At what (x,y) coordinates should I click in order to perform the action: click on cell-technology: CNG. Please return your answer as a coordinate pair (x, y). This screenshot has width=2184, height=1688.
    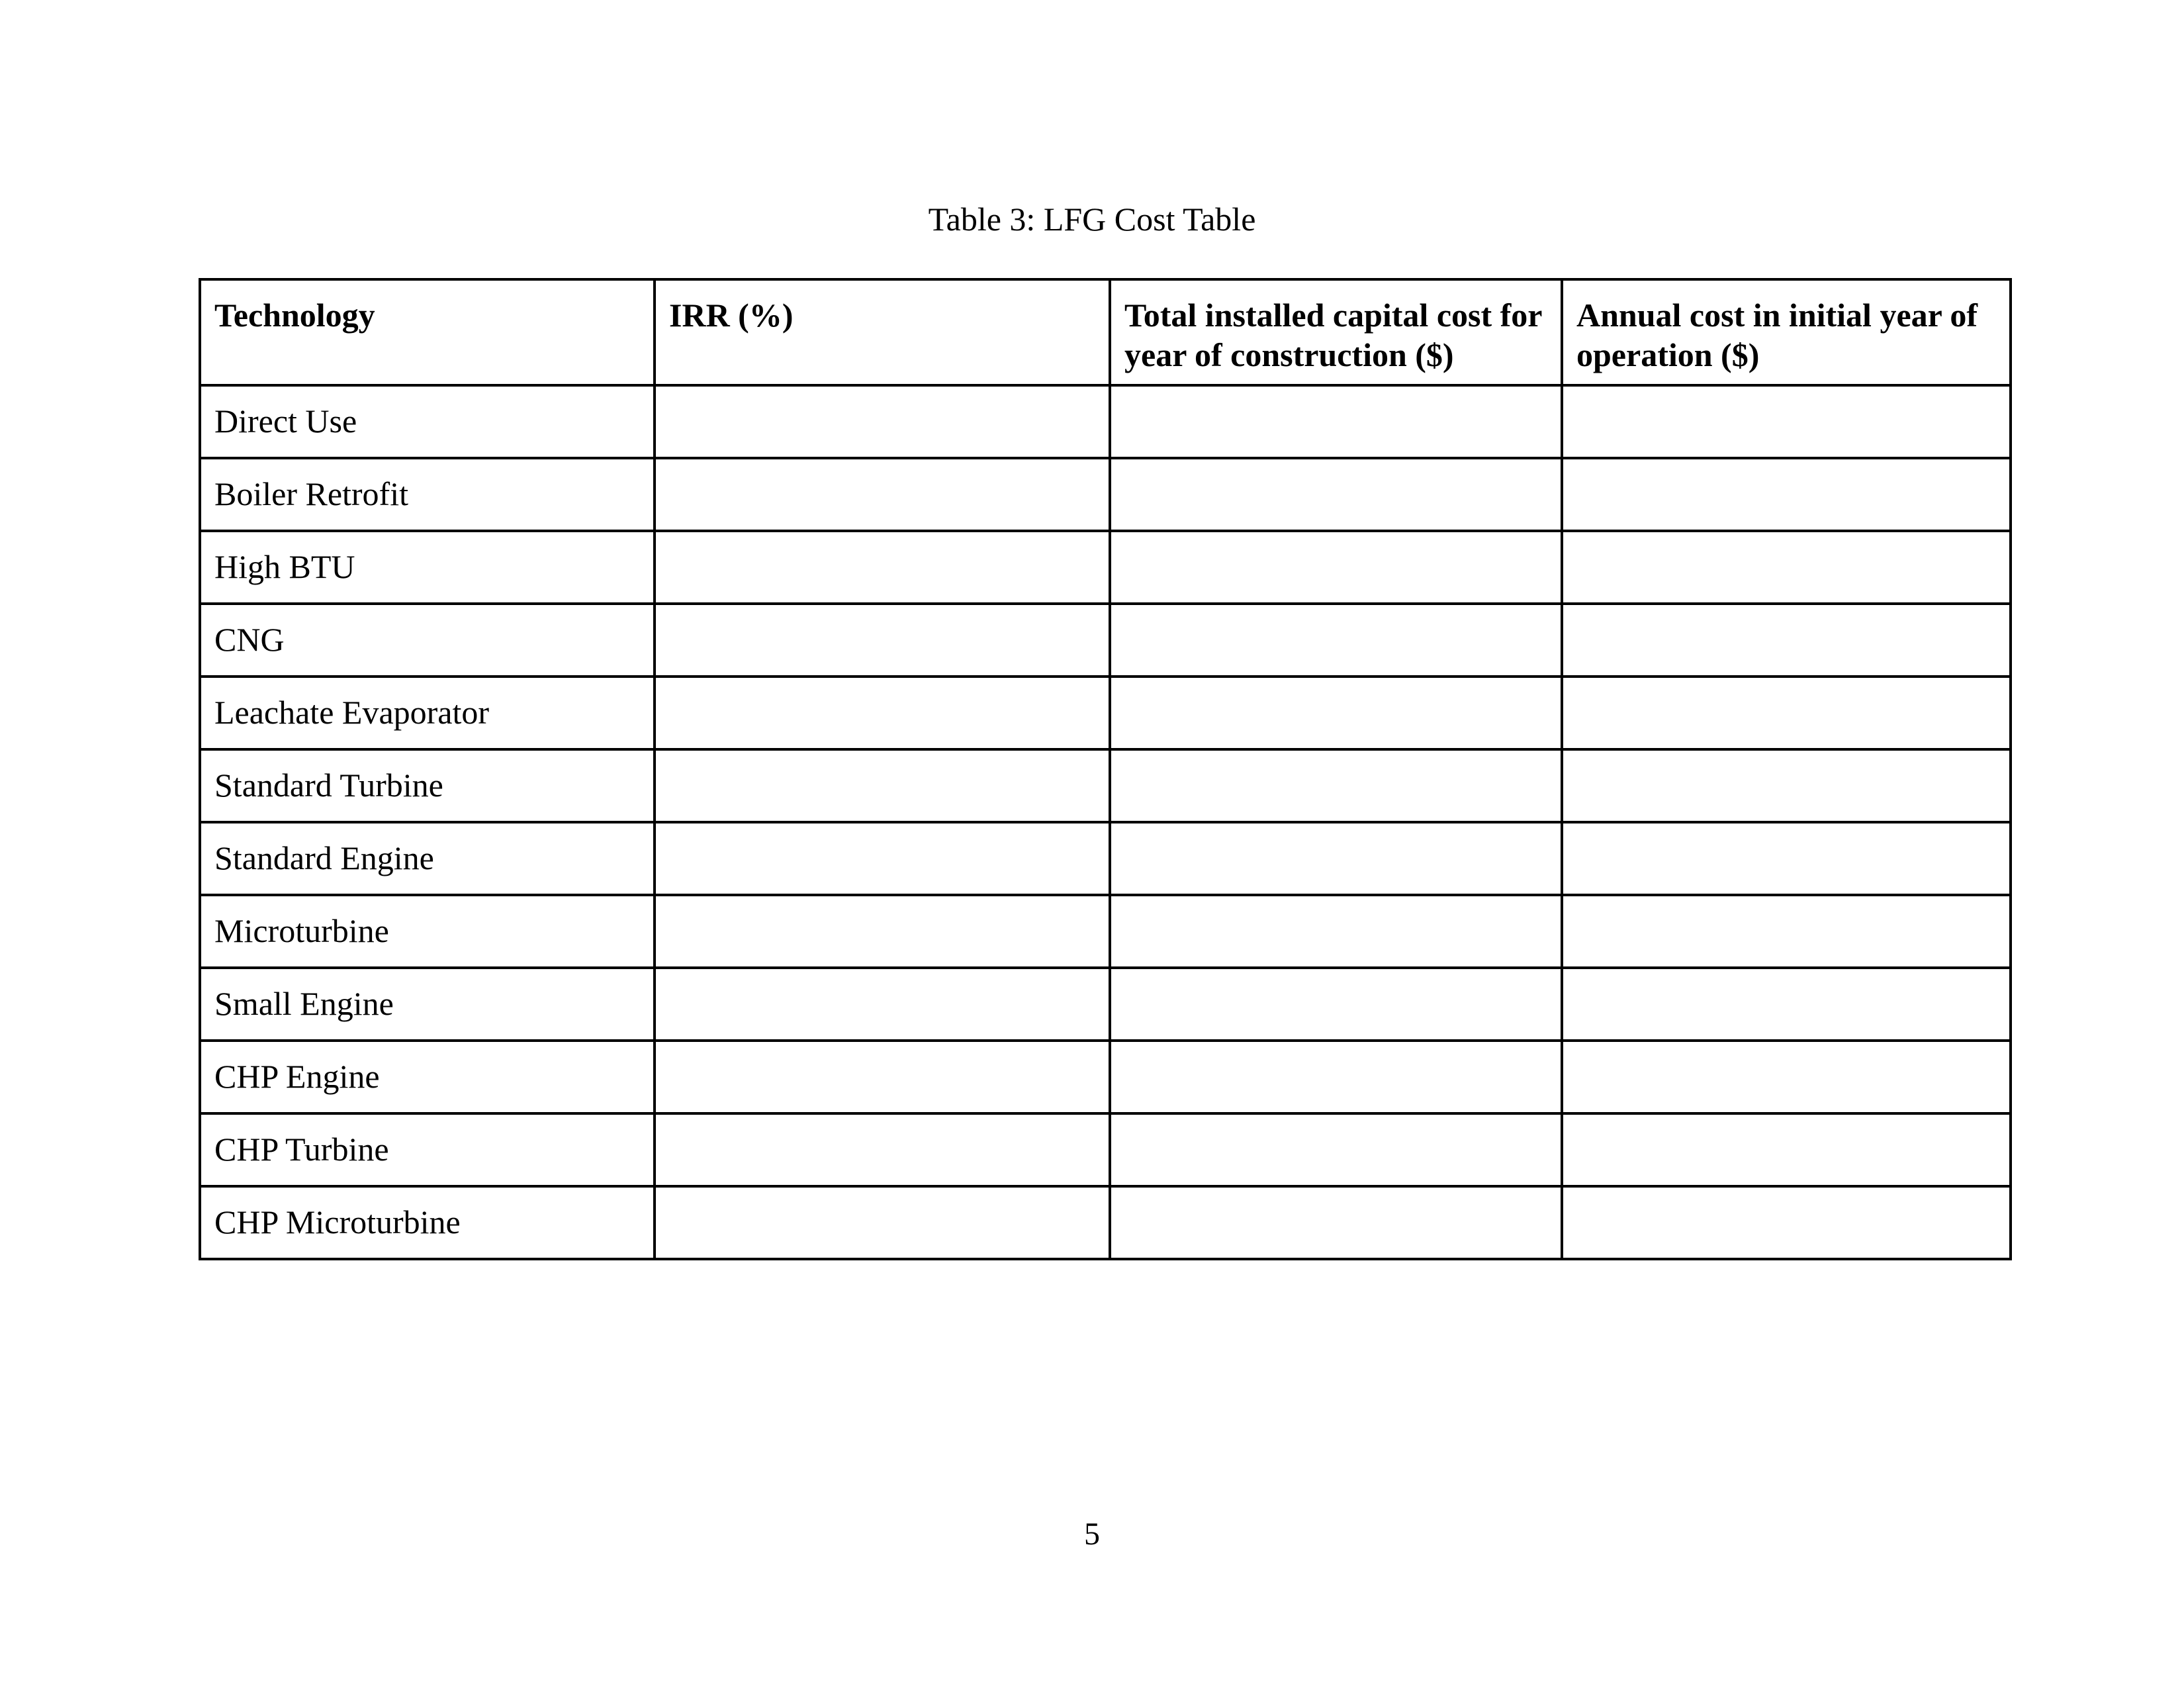
    Looking at the image, I should click on (427, 640).